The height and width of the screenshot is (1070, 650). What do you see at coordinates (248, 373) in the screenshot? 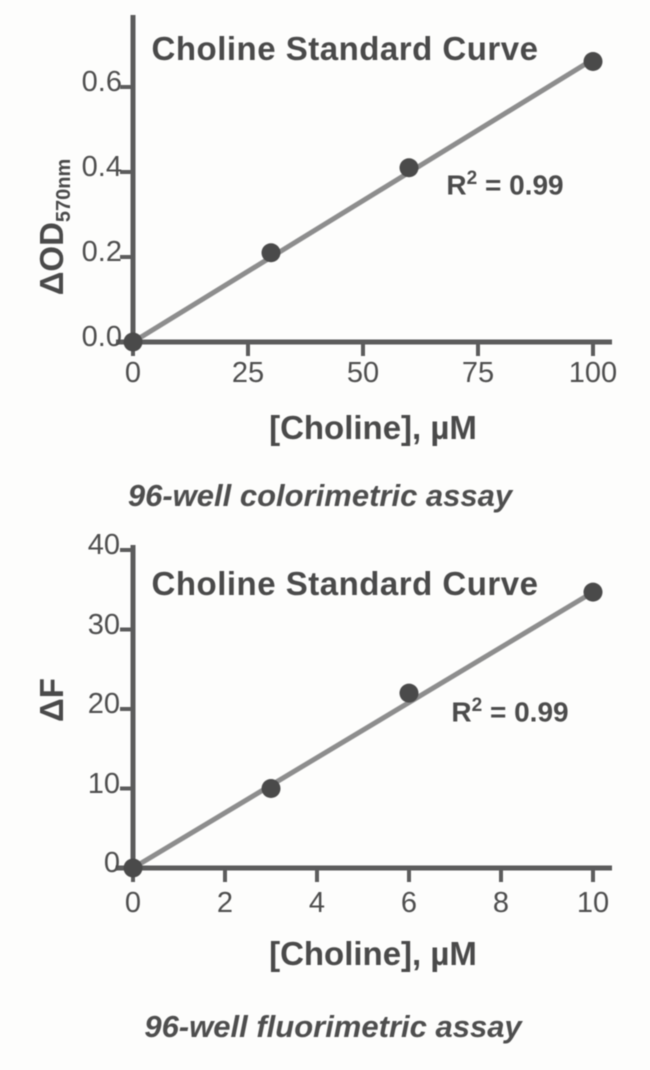
I see `x-tick-label: 25` at bounding box center [248, 373].